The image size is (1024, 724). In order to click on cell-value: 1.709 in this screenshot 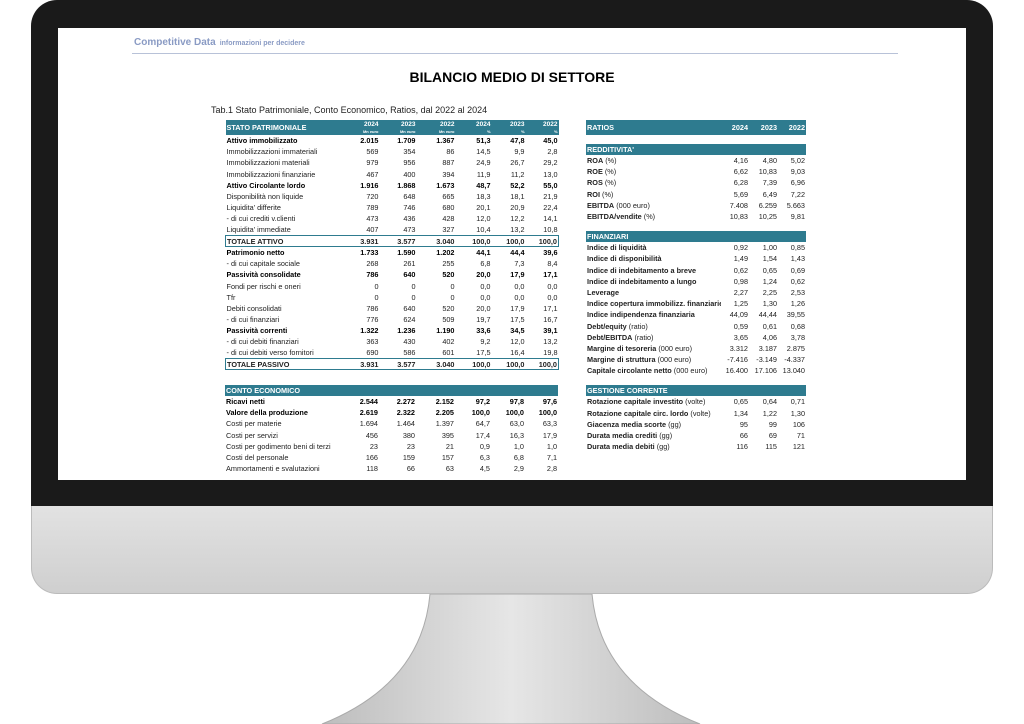, I will do `click(406, 141)`.